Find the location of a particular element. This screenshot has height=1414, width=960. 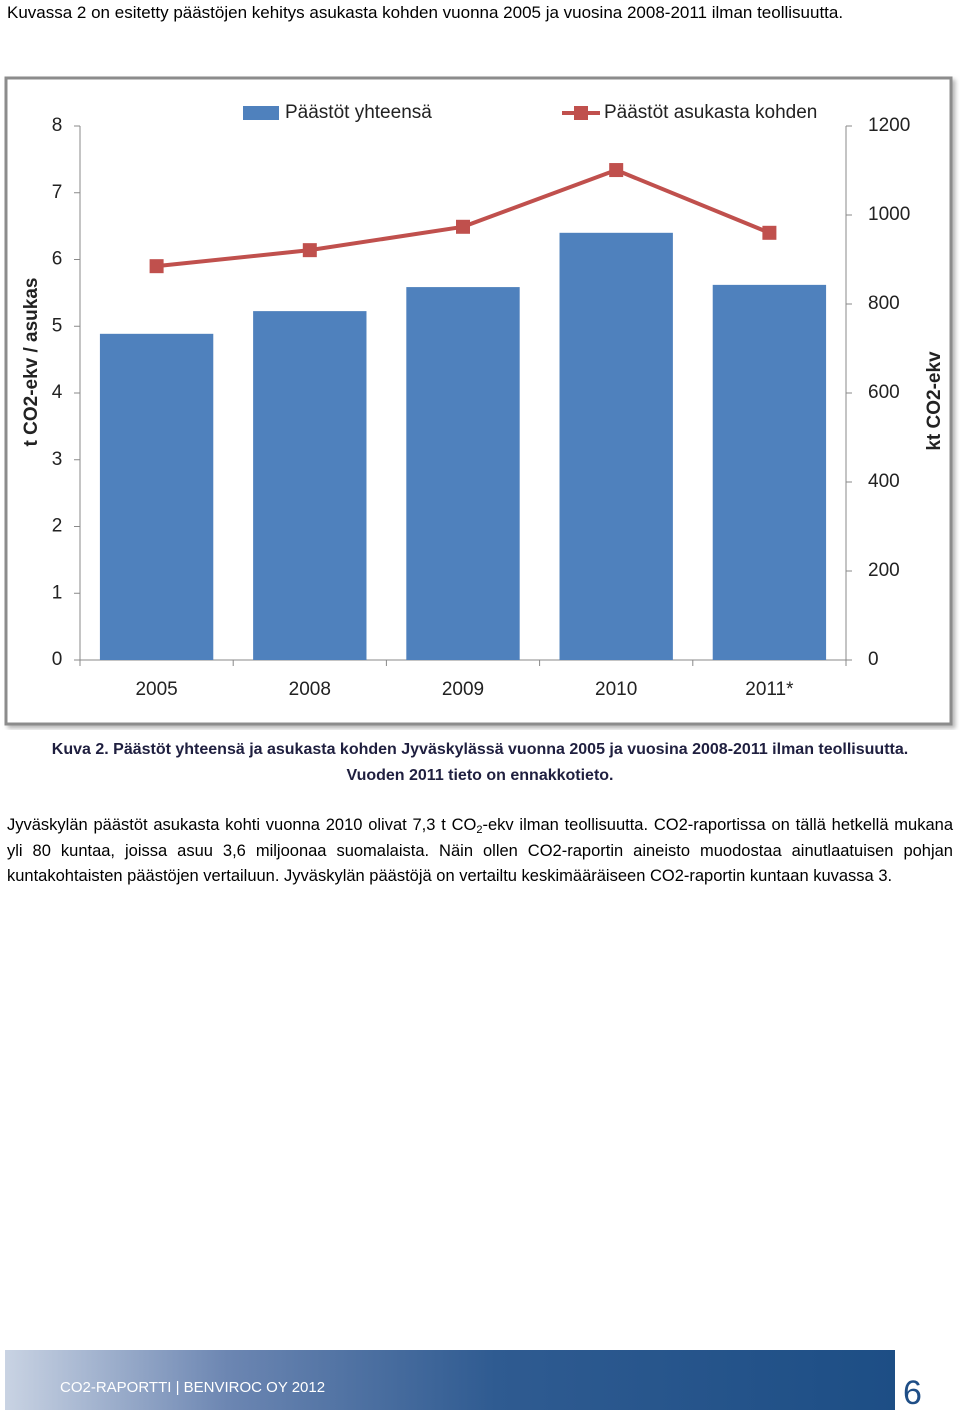

subscript: 2 is located at coordinates (479, 830).